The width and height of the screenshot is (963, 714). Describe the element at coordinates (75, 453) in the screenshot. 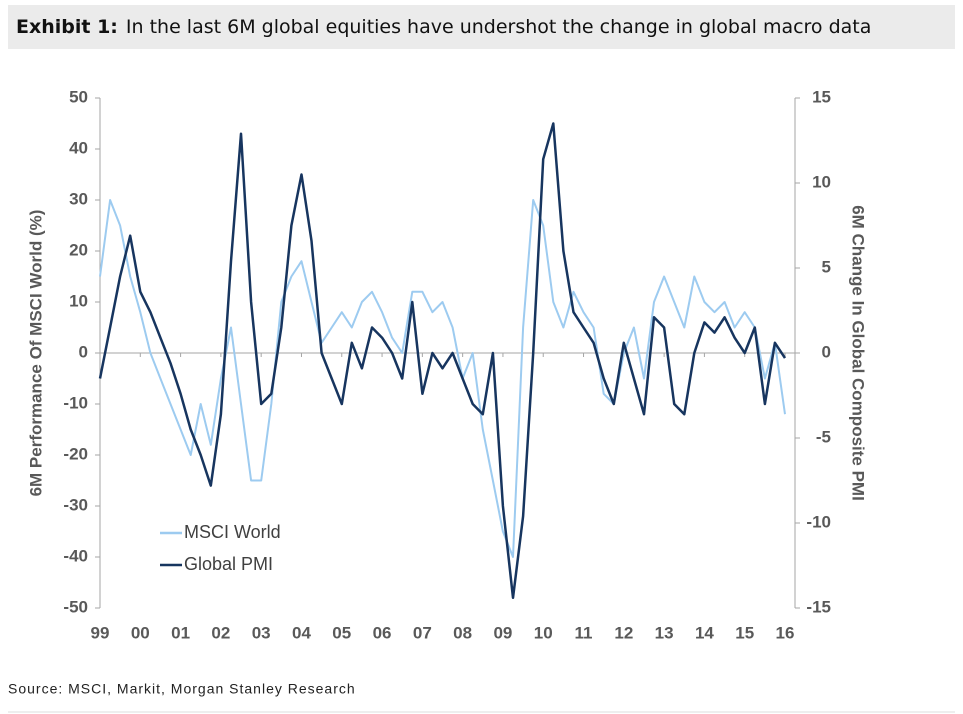

I see `y-tick-label: -20` at that location.